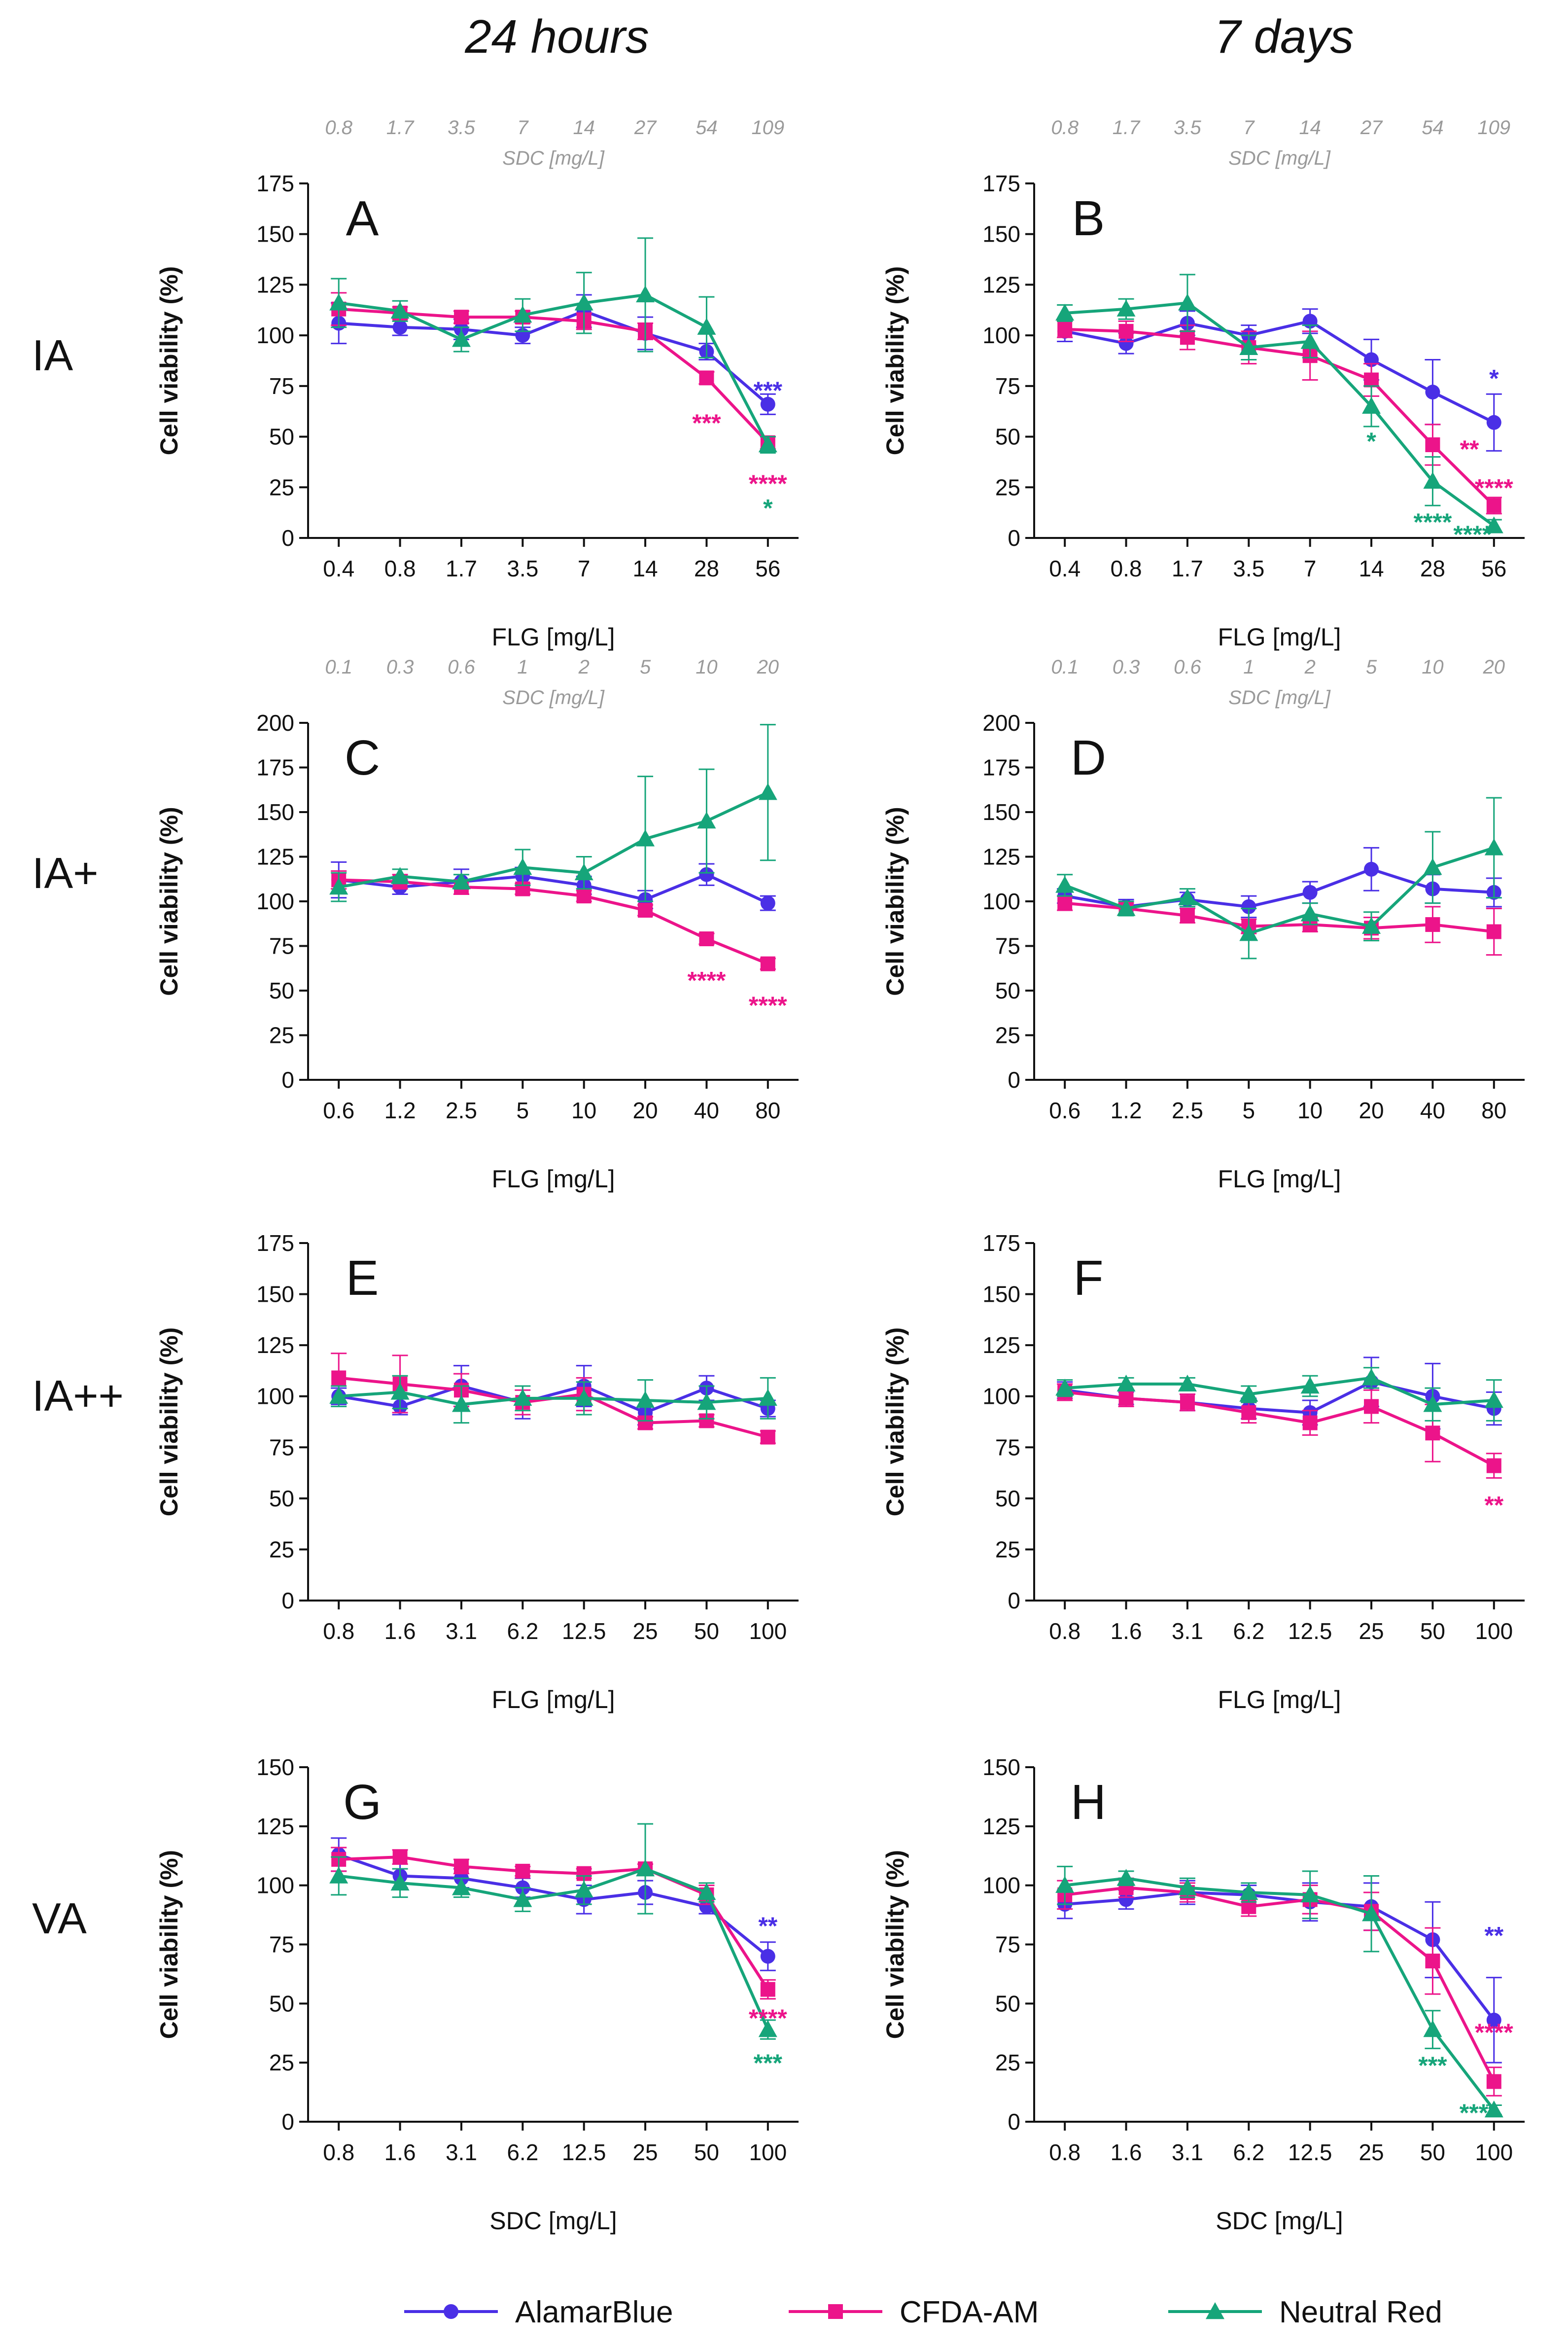 The image size is (1568, 2351). What do you see at coordinates (281, 1035) in the screenshot?
I see `y-tick-label: 25` at bounding box center [281, 1035].